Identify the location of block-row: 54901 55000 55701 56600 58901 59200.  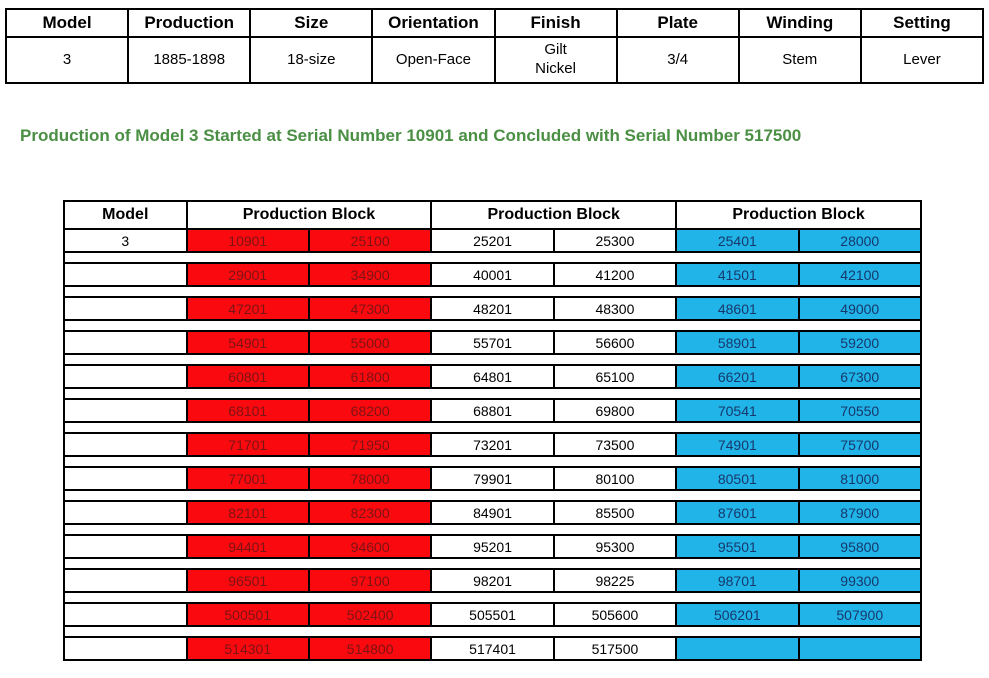
(493, 342).